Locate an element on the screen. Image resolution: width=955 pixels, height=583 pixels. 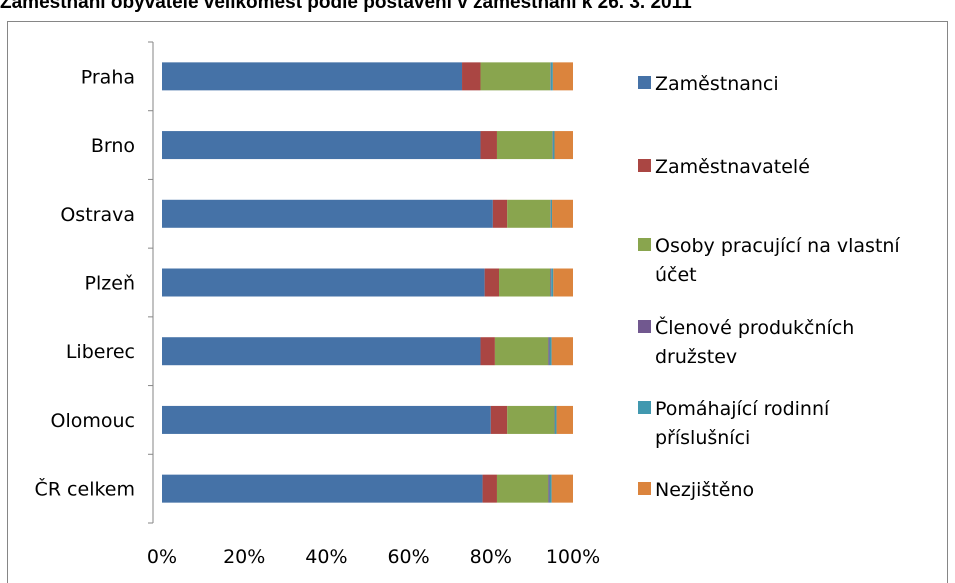
category-label: Olomouc is located at coordinates (93, 421).